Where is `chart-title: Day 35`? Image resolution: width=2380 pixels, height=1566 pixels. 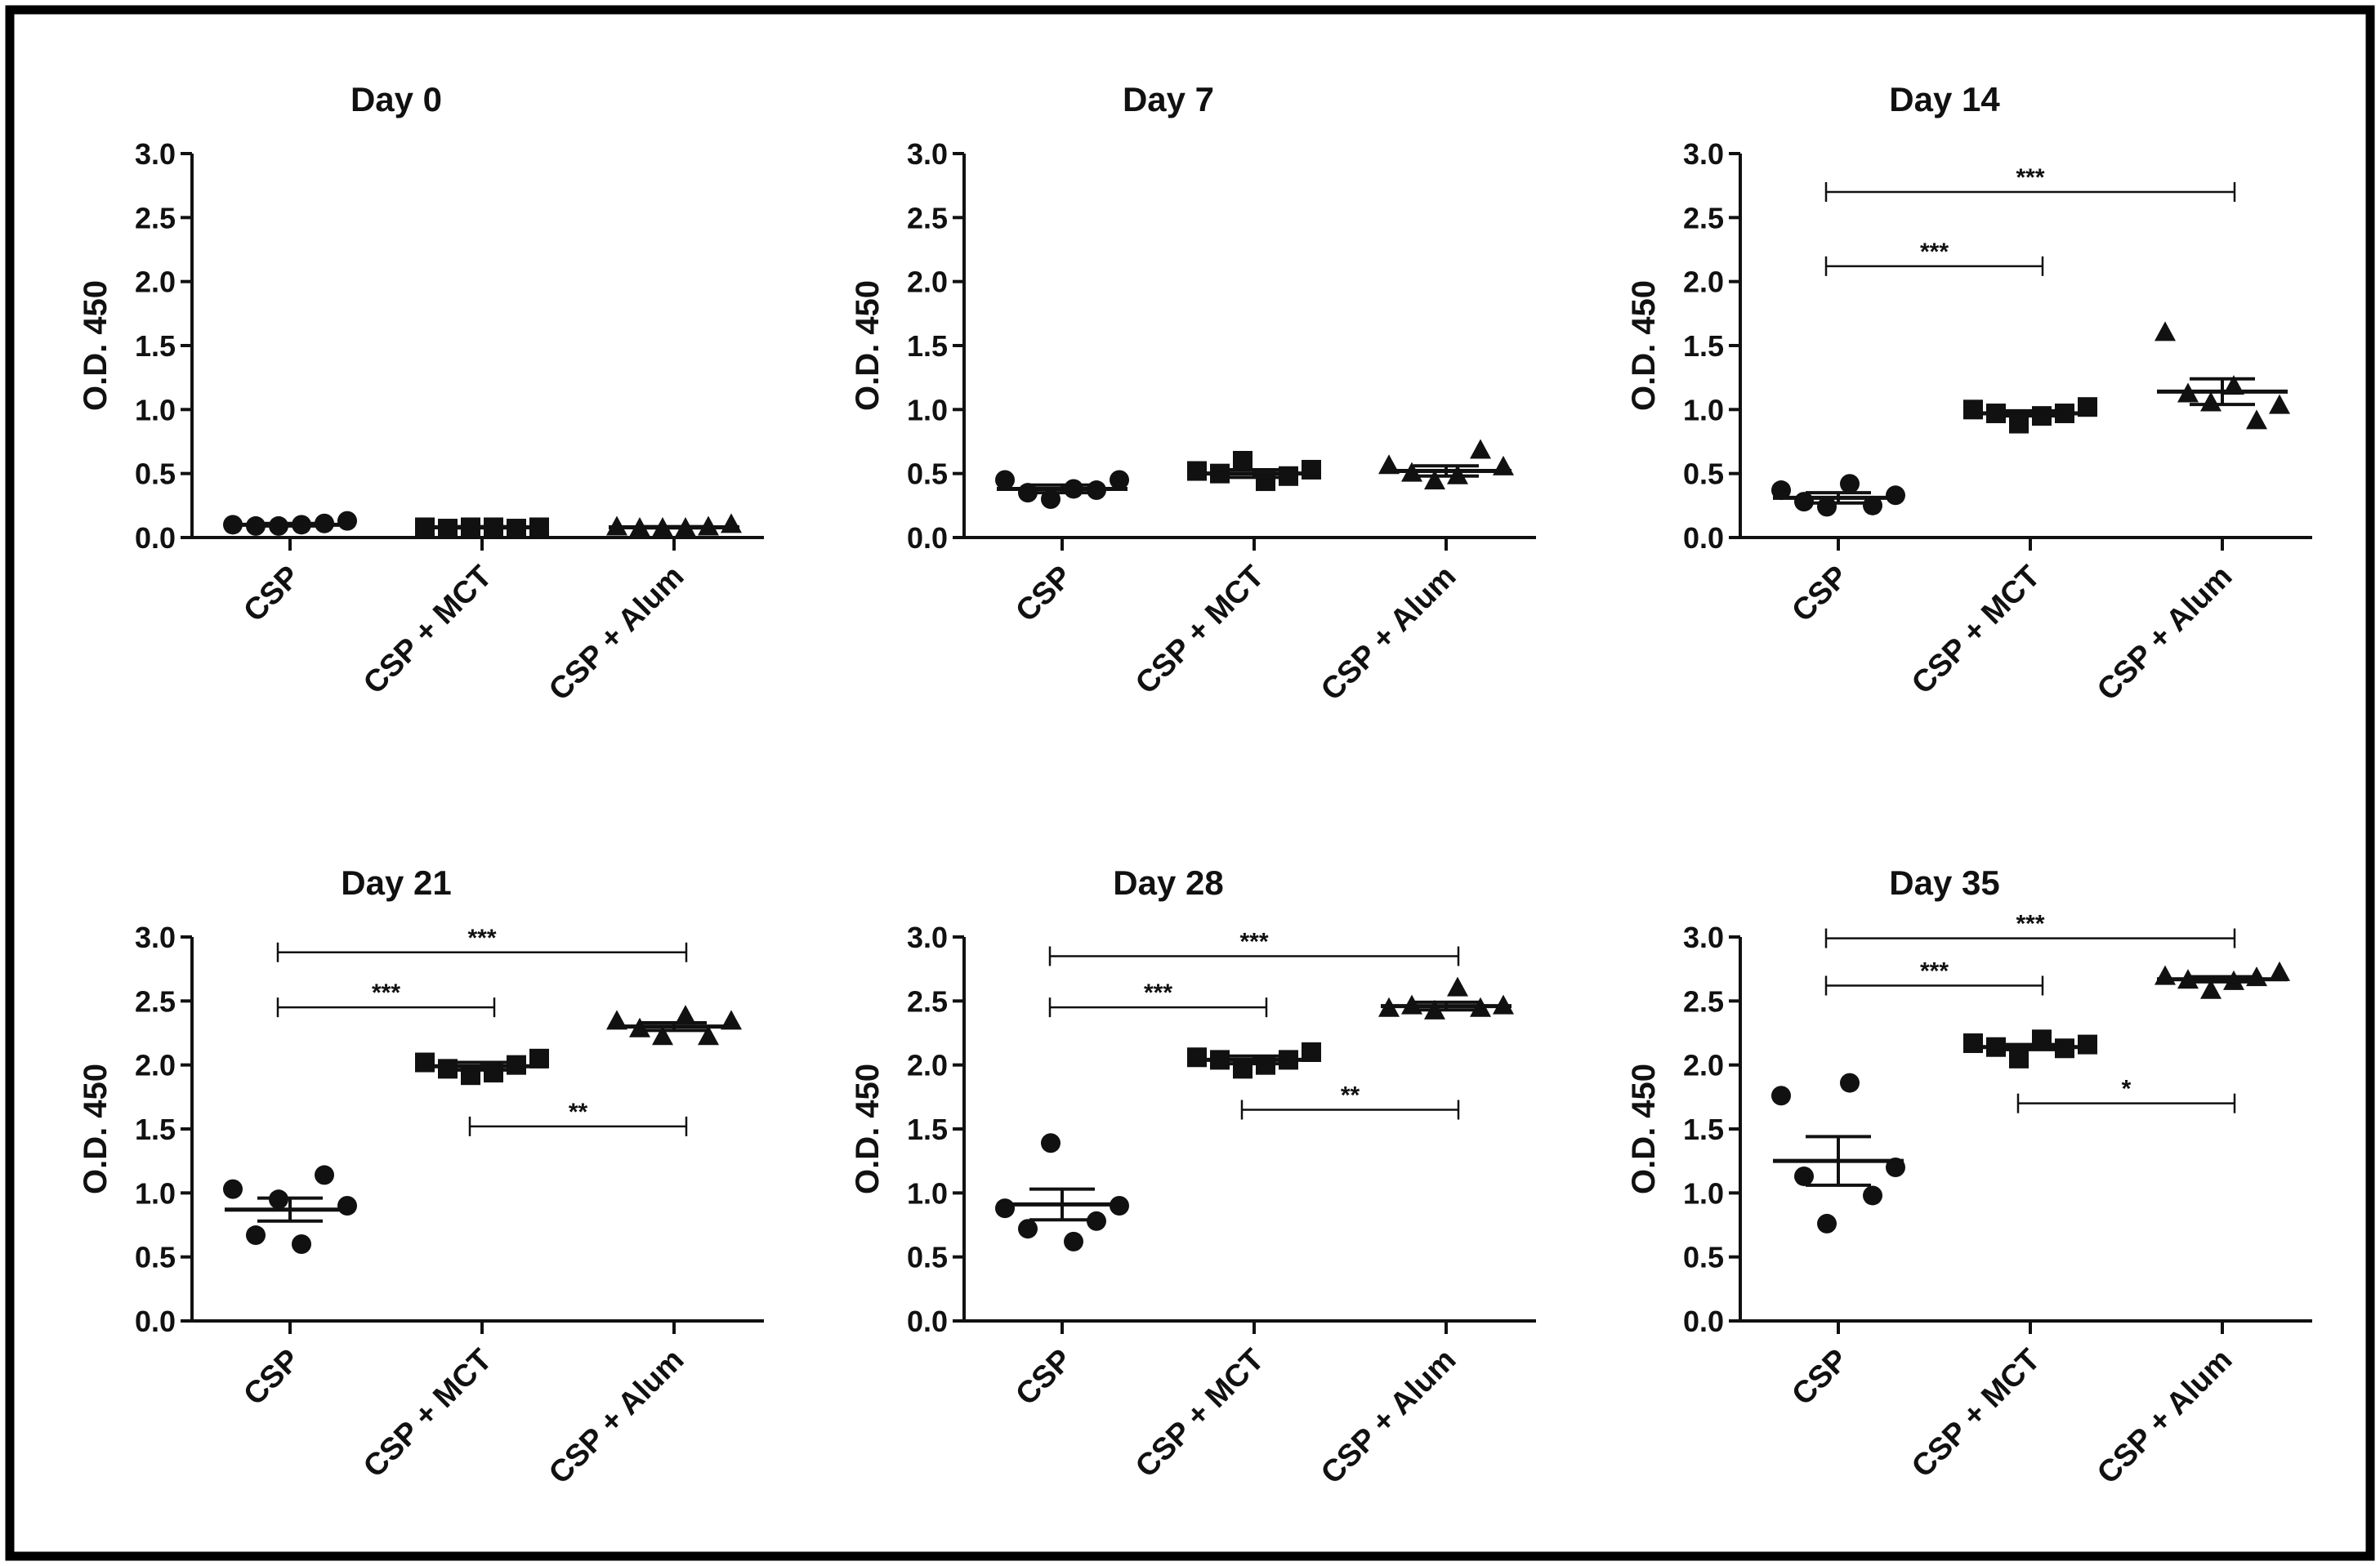
chart-title: Day 35 is located at coordinates (1944, 882).